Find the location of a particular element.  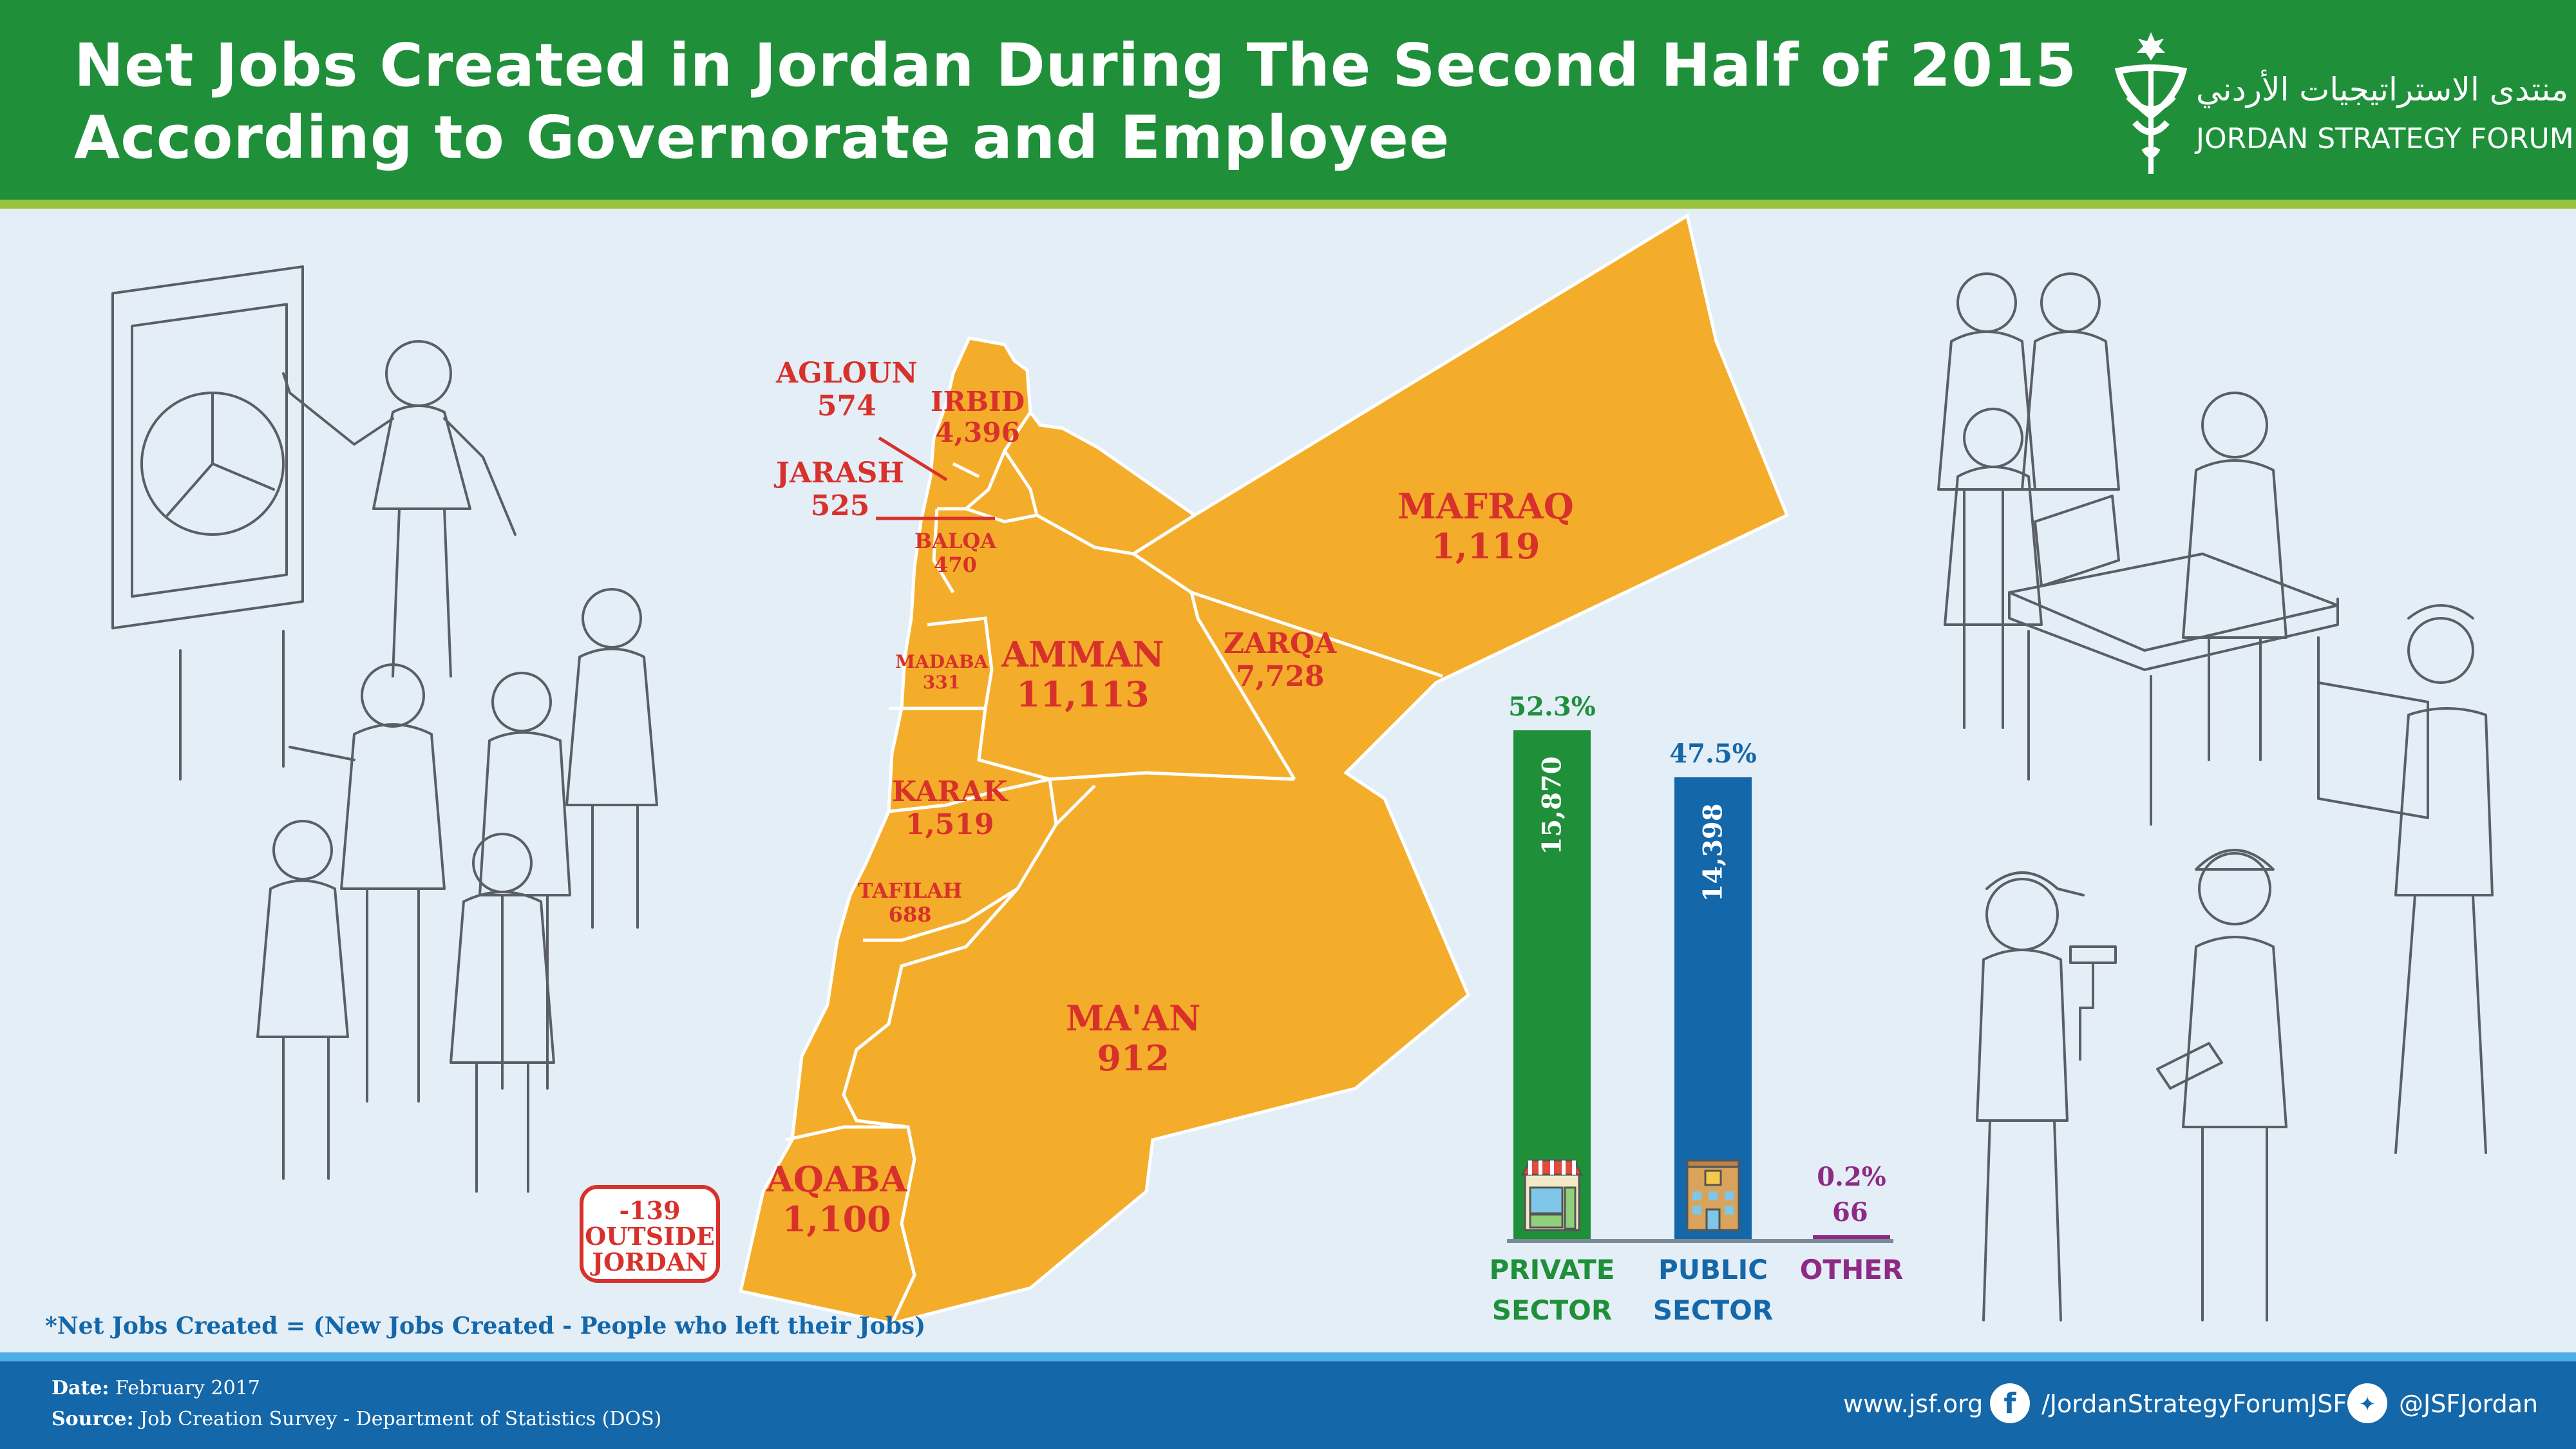

label-madaba: MADABA 331 is located at coordinates (942, 673).